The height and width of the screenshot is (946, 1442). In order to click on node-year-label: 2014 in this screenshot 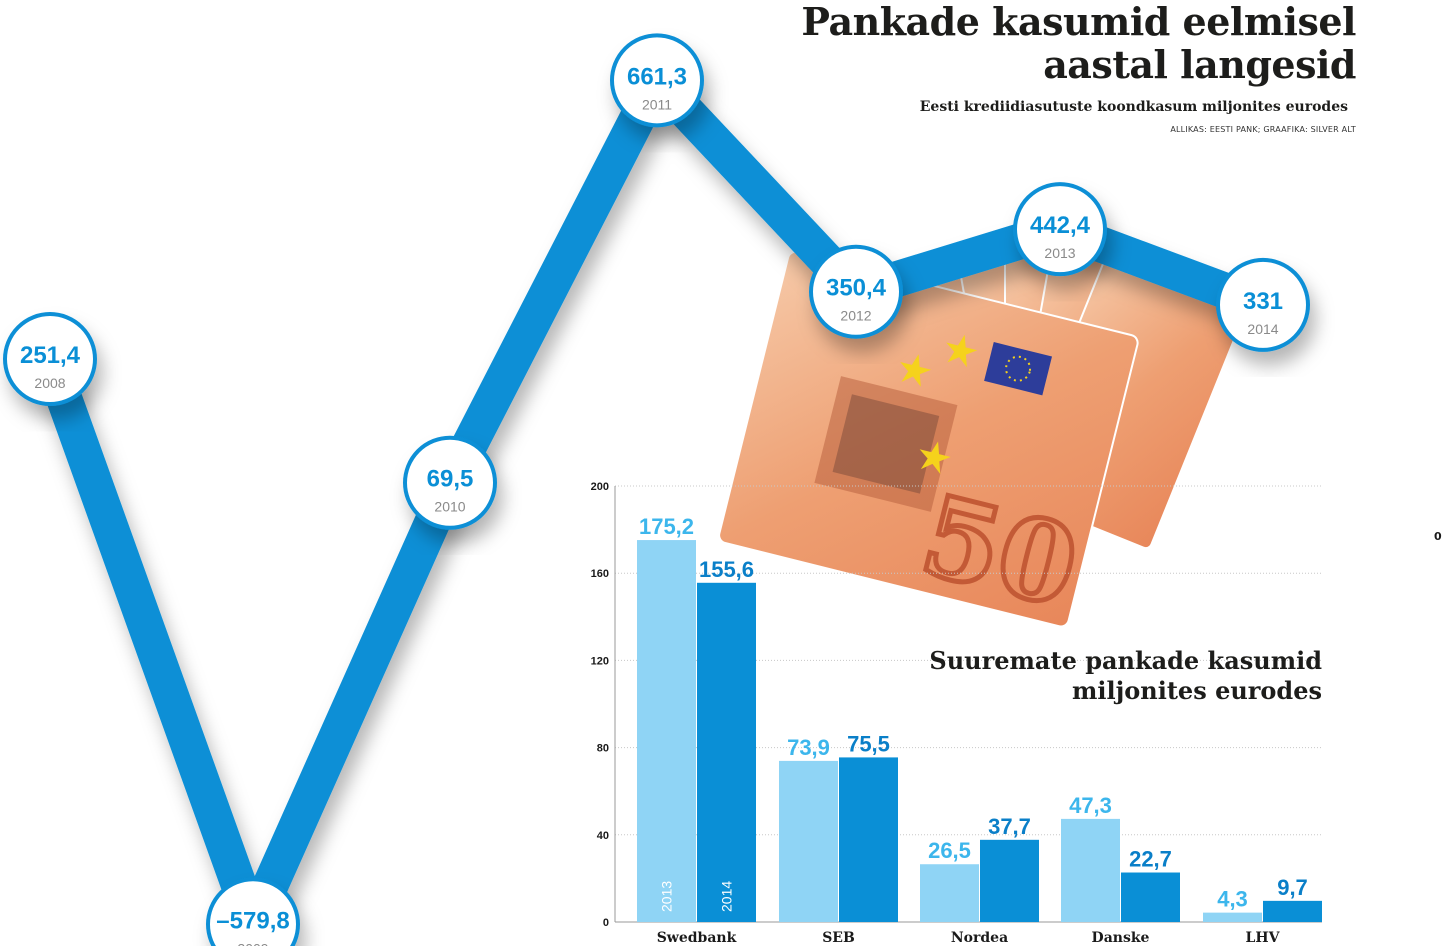, I will do `click(1262, 329)`.